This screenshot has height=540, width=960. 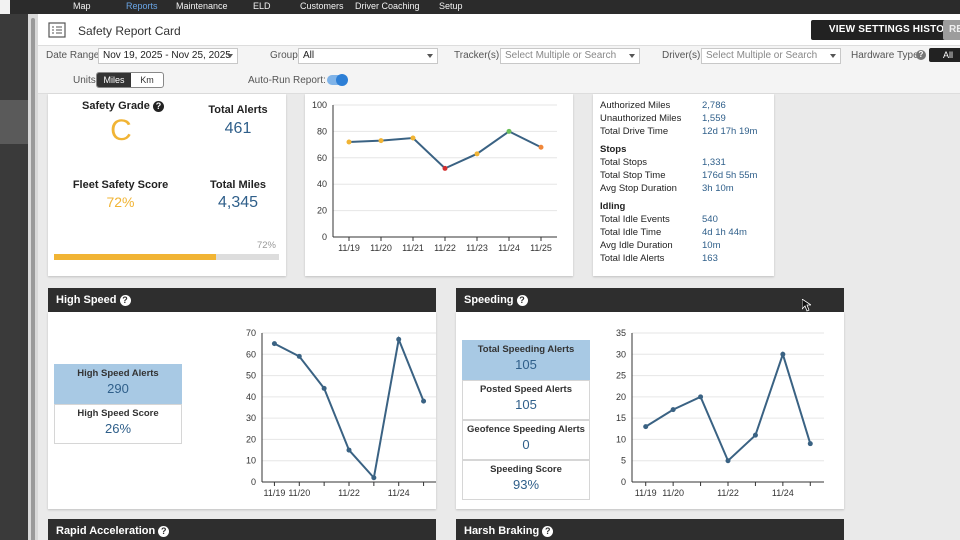 I want to click on rail-active-item, so click(x=14, y=122).